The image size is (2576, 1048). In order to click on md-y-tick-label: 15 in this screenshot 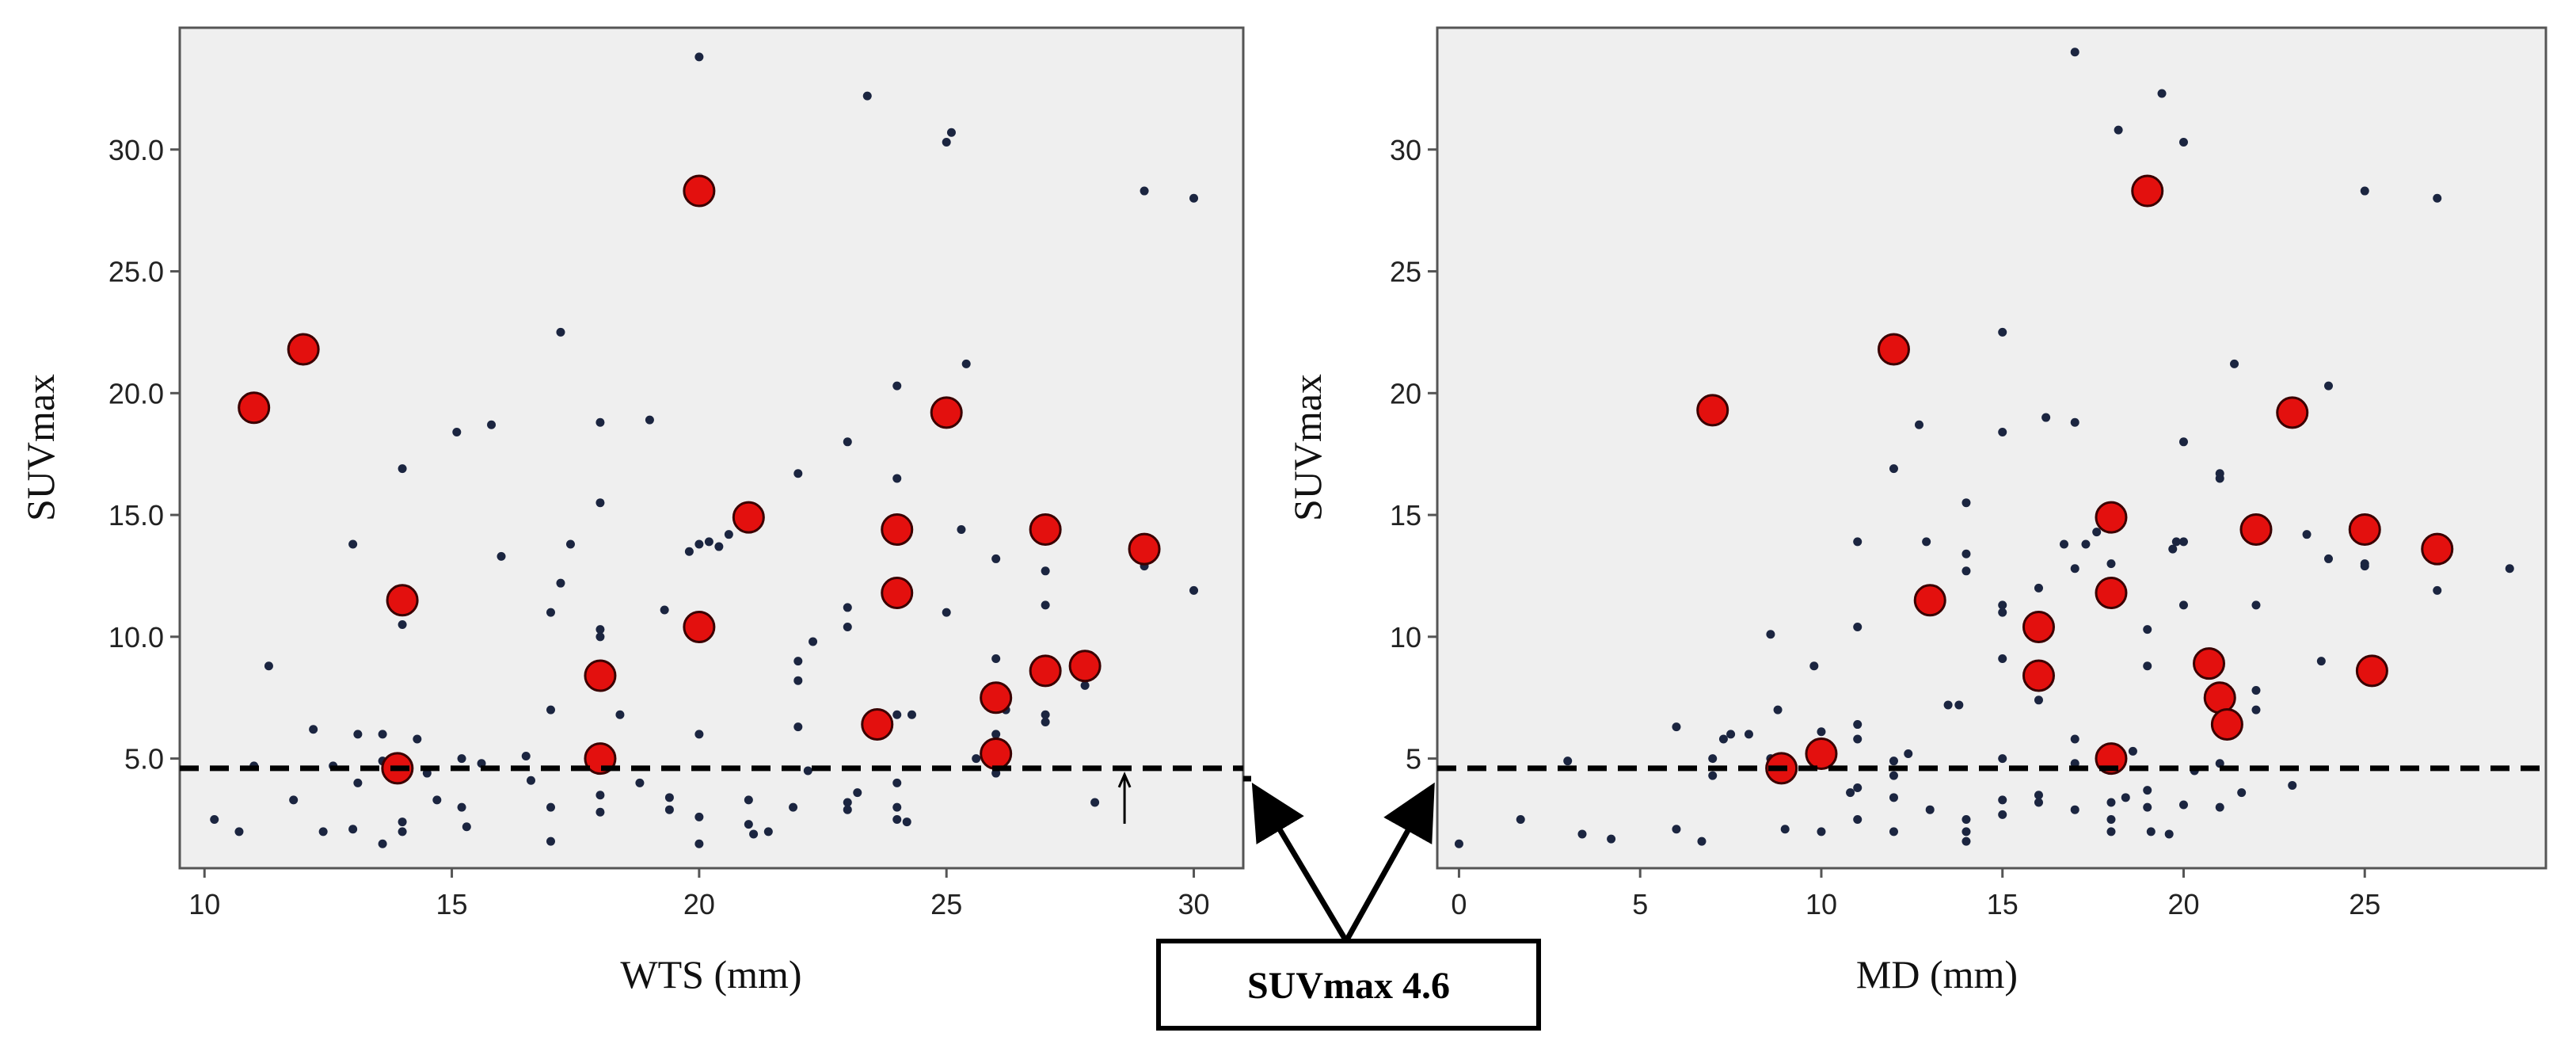, I will do `click(1405, 515)`.